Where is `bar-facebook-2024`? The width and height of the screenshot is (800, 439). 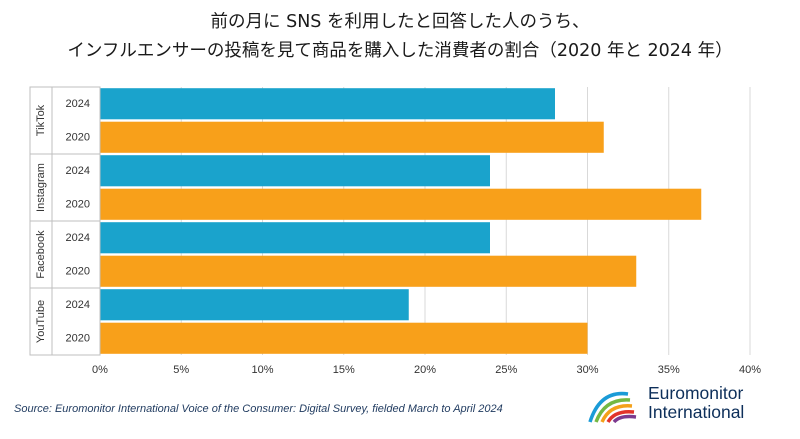 bar-facebook-2024 is located at coordinates (295, 238).